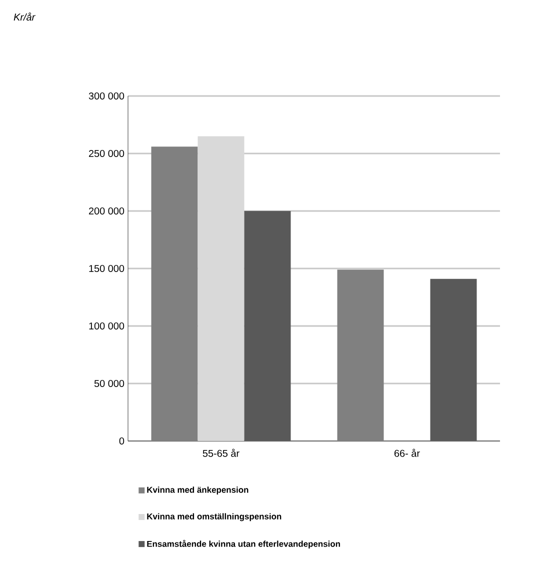  Describe the element at coordinates (106, 96) in the screenshot. I see `y-tick-label: 300 000` at that location.